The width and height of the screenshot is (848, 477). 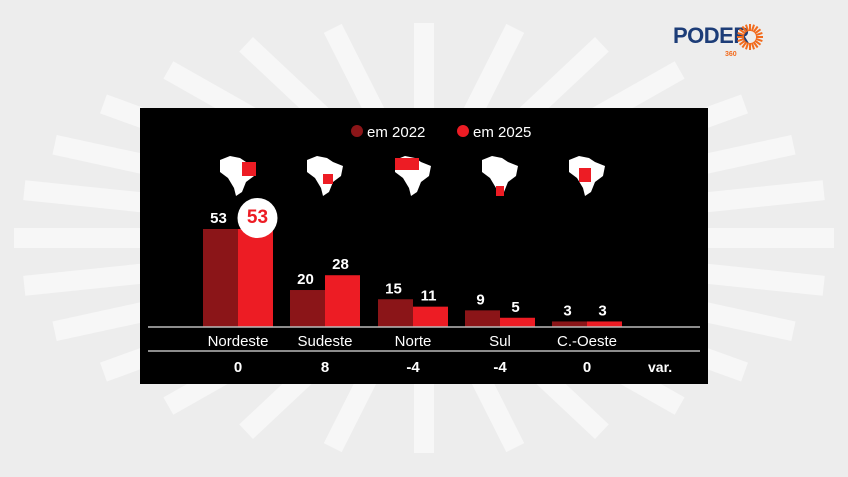 I want to click on category-label: Nordeste, so click(x=238, y=341).